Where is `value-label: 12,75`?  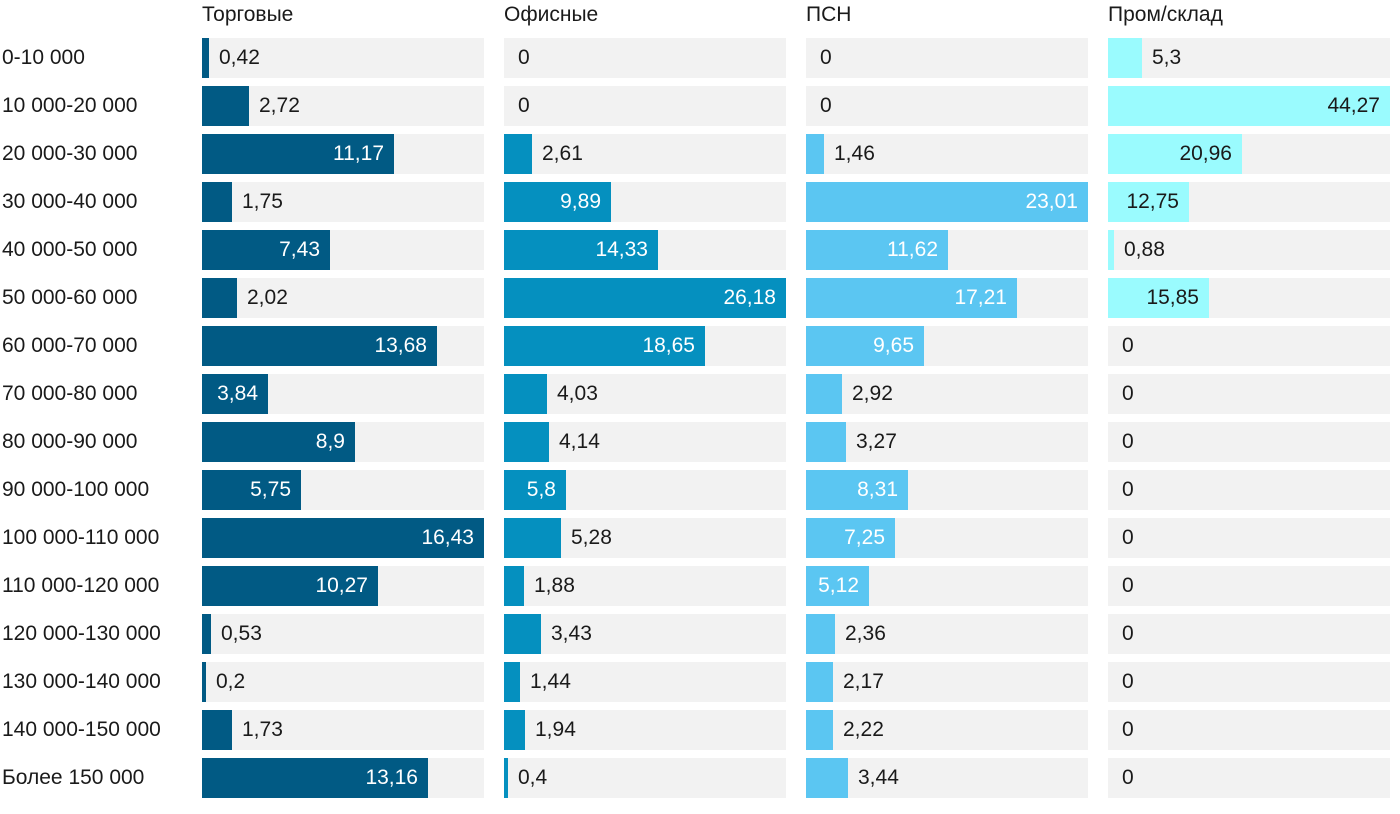 value-label: 12,75 is located at coordinates (1152, 201).